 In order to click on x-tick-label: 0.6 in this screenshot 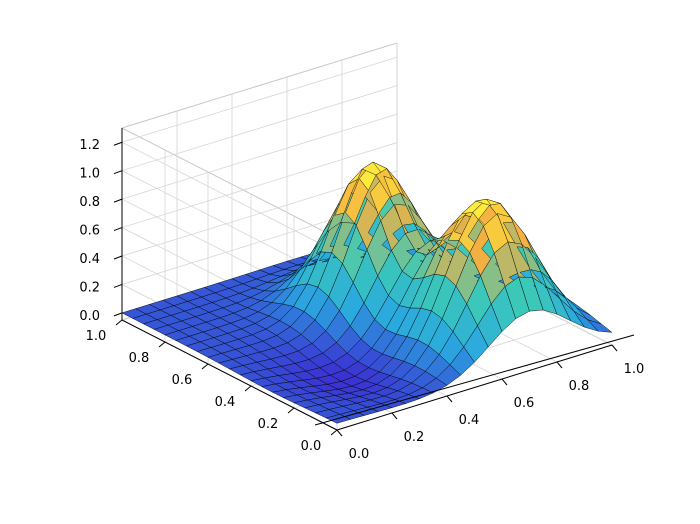, I will do `click(524, 403)`.